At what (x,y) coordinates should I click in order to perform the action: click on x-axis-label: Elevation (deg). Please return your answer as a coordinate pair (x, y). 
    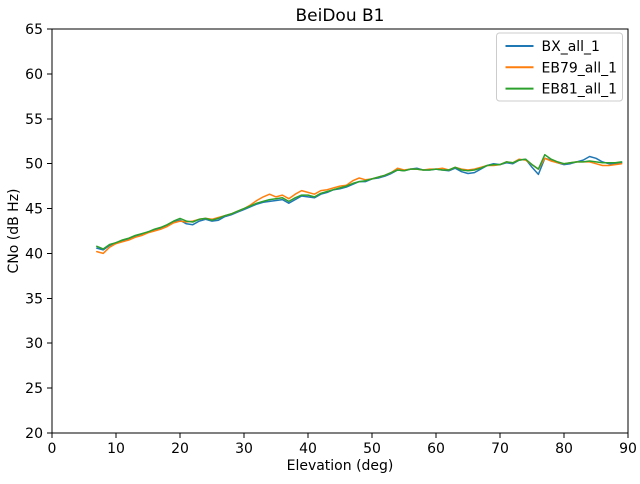
    Looking at the image, I should click on (340, 466).